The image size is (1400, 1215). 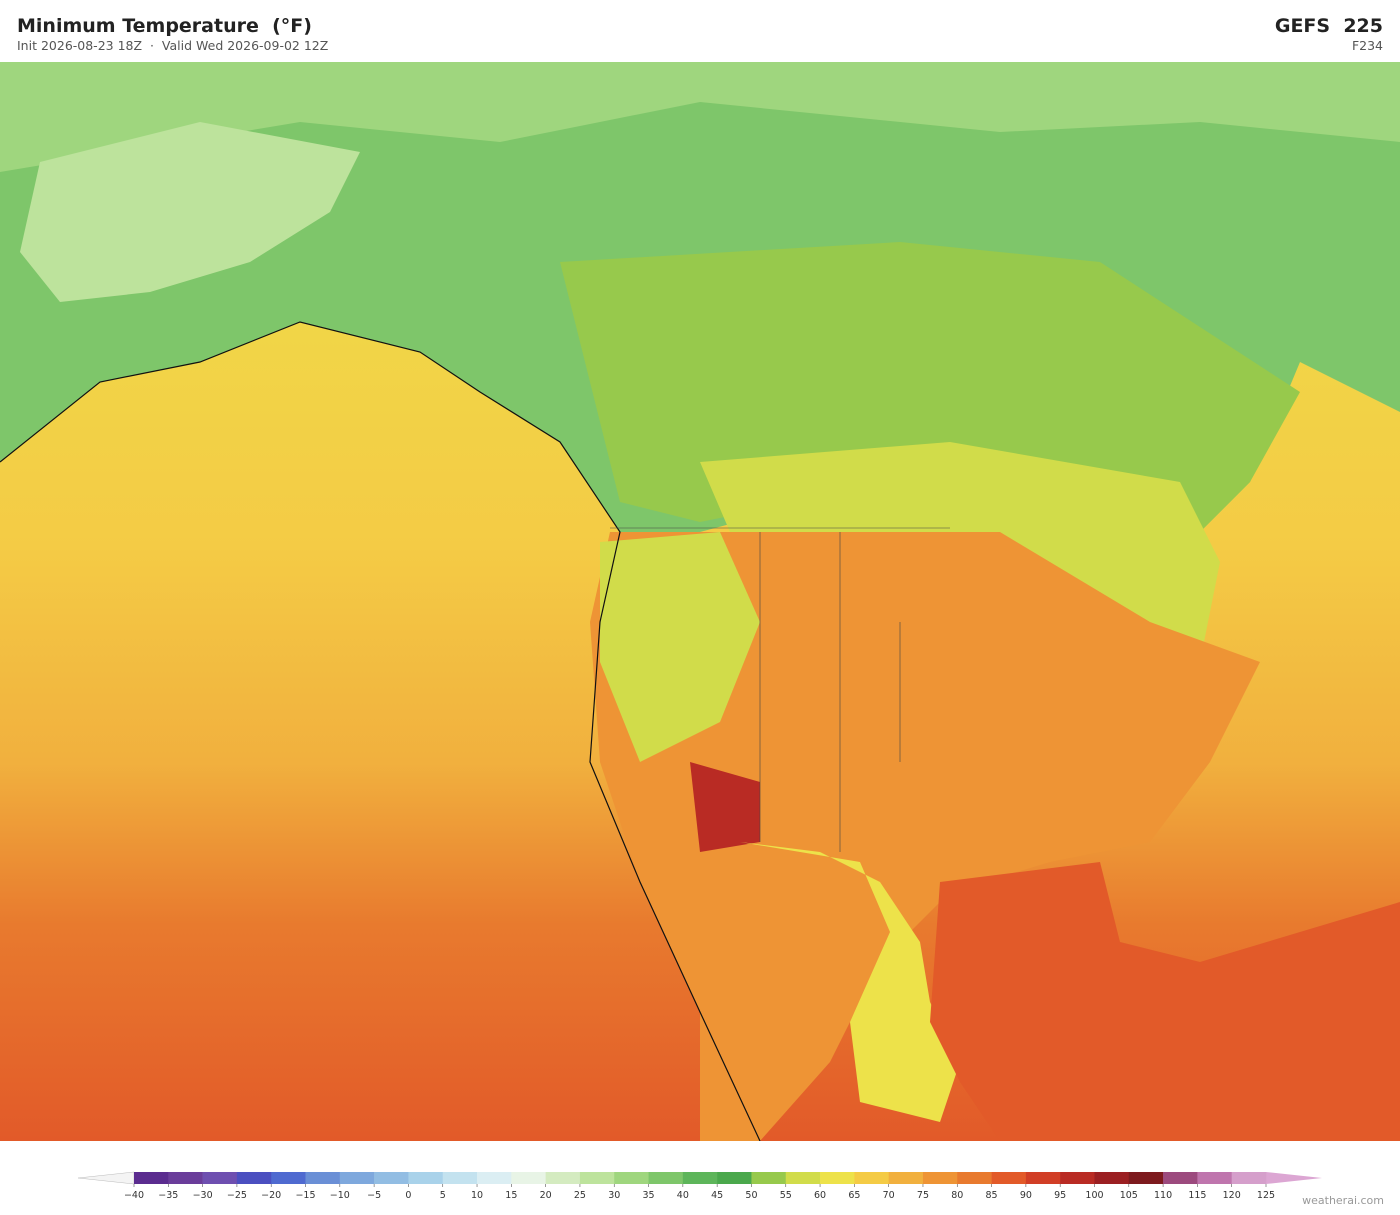 I want to click on colorbar-tick-label: 110, so click(x=1163, y=1195).